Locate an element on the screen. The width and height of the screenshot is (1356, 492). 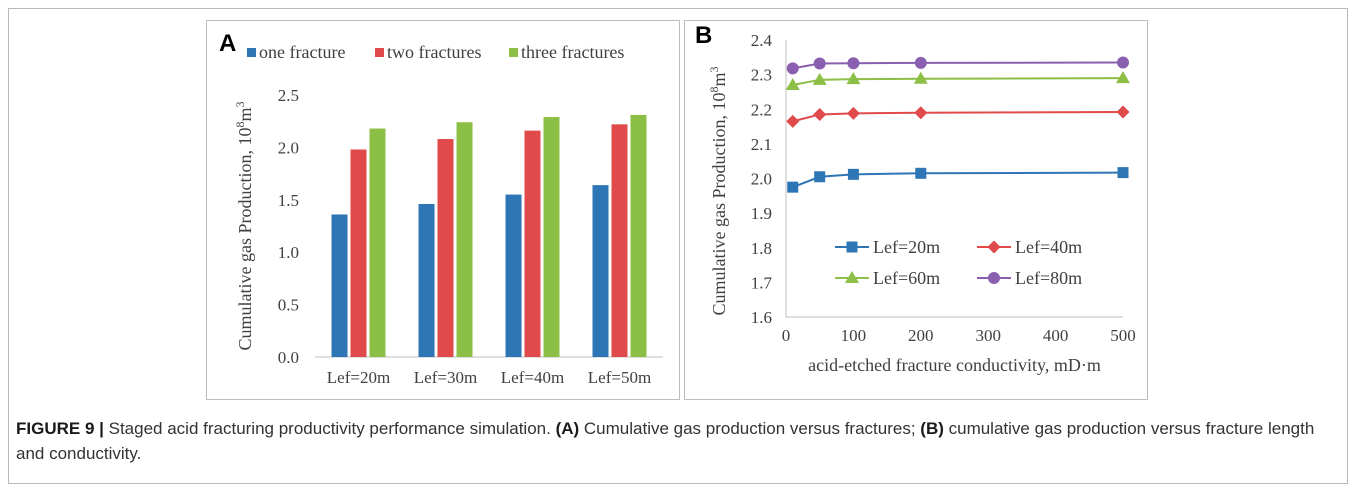
y-tick-label: 1.5 is located at coordinates (288, 200).